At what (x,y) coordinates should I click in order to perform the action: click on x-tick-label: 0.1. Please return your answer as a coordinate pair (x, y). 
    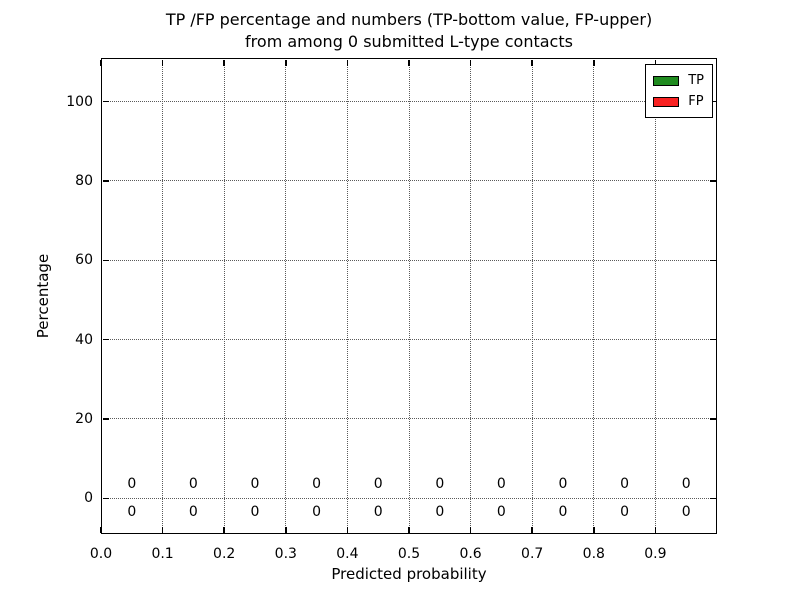
    Looking at the image, I should click on (162, 554).